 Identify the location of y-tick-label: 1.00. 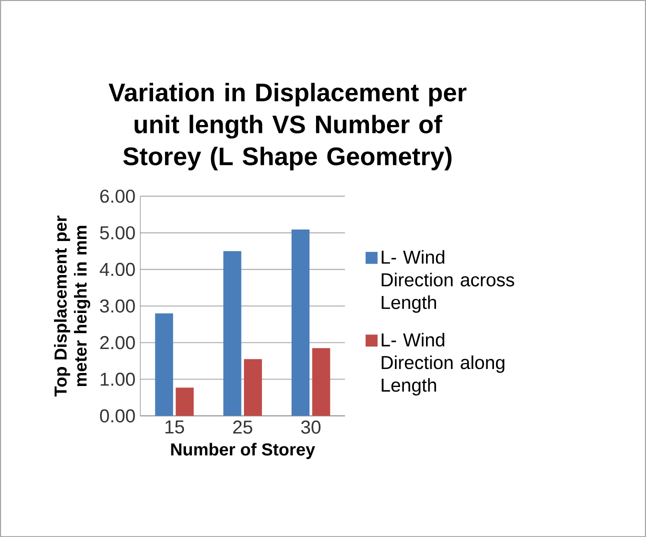
(117, 379).